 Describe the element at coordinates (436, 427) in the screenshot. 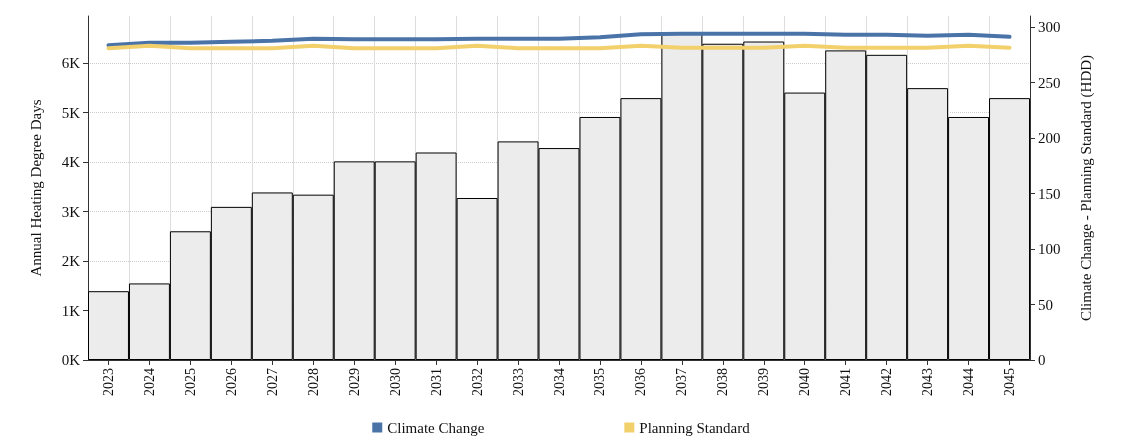

I see `legend-label: Climate Change` at that location.